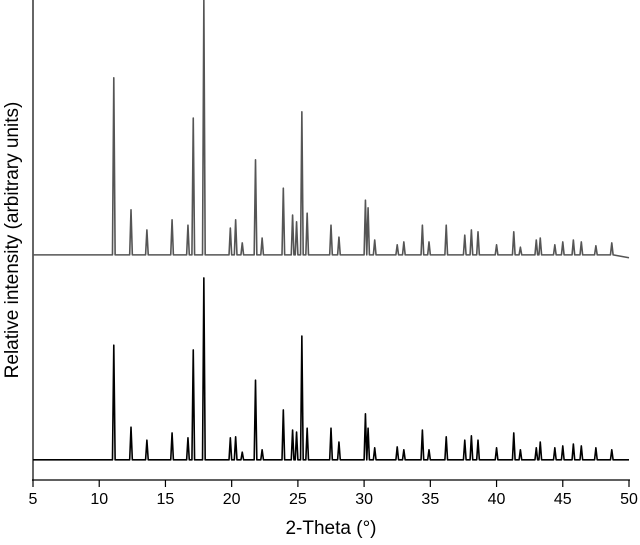  Describe the element at coordinates (232, 499) in the screenshot. I see `x-tick-label: 20` at that location.